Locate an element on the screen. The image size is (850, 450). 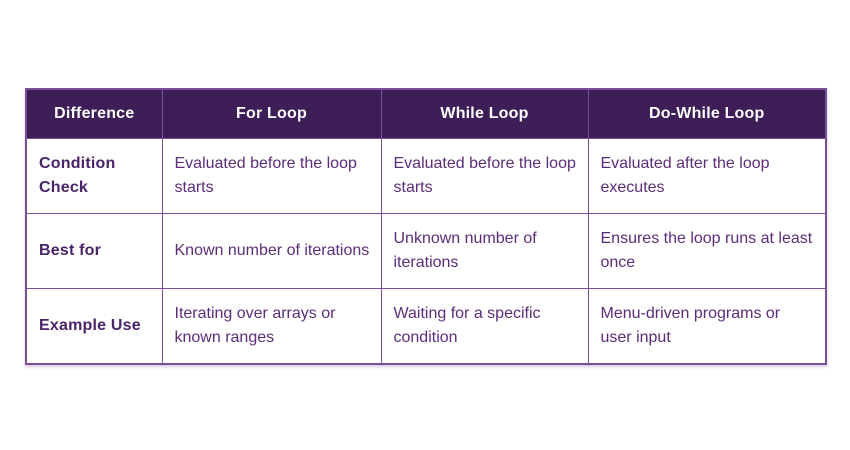
cell-example-use-while: Waiting for a specific condition is located at coordinates (484, 326).